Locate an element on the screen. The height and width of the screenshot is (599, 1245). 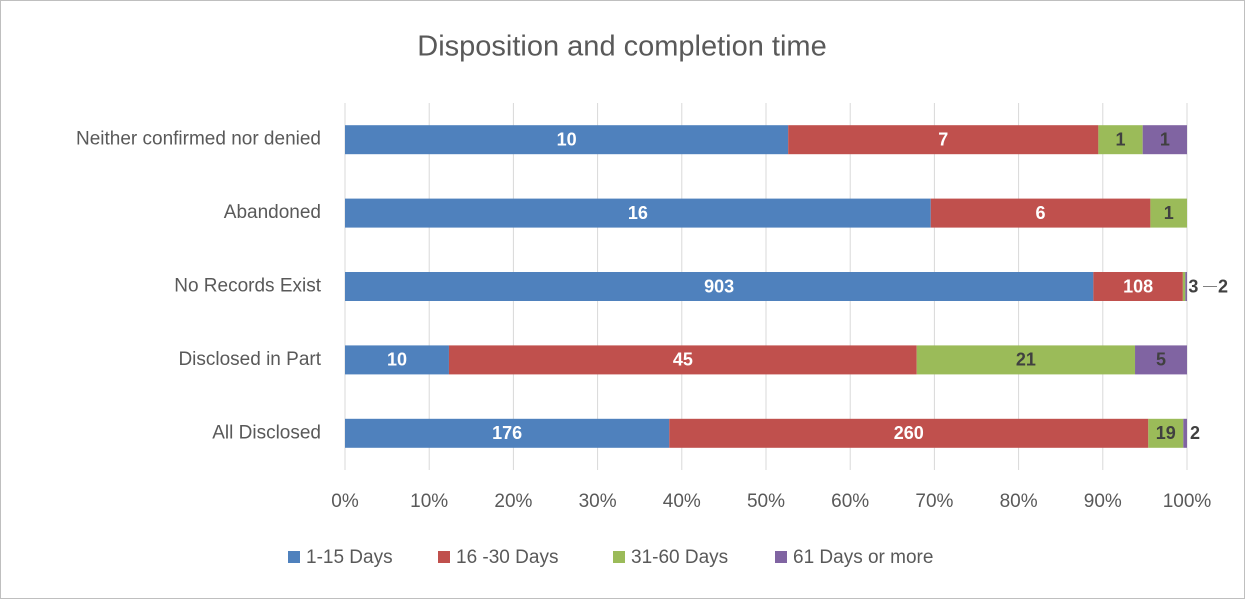
x-tick-label: 10% is located at coordinates (429, 501).